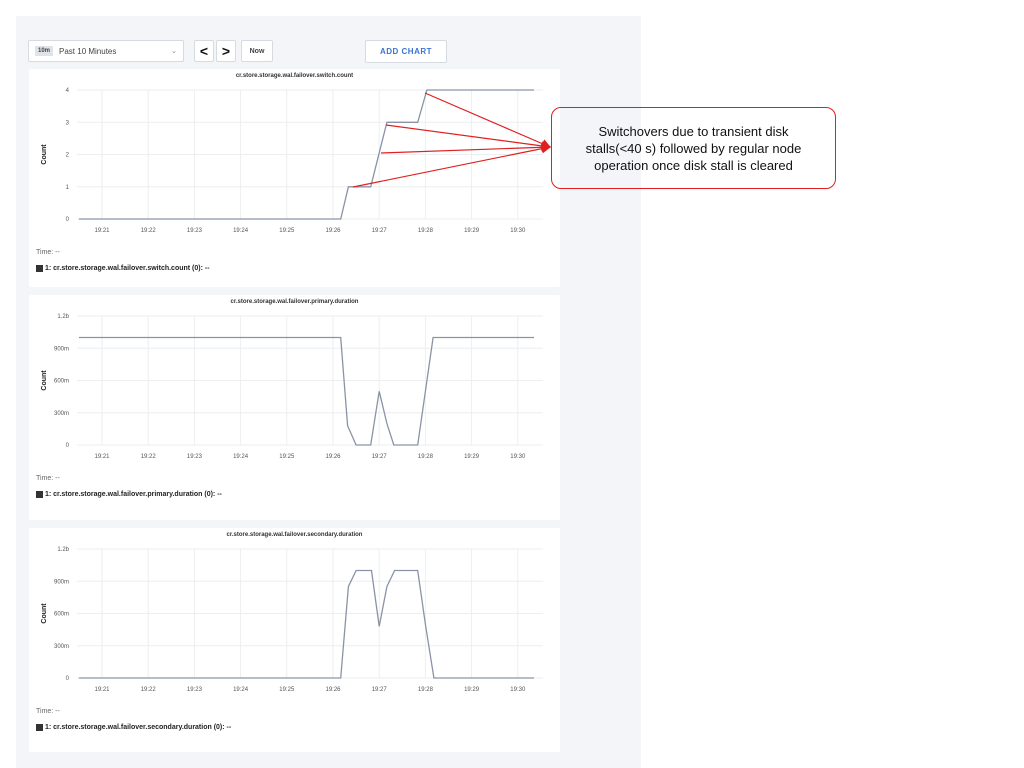 The height and width of the screenshot is (768, 1024). What do you see at coordinates (68, 91) in the screenshot?
I see `y-tick-label: 4` at bounding box center [68, 91].